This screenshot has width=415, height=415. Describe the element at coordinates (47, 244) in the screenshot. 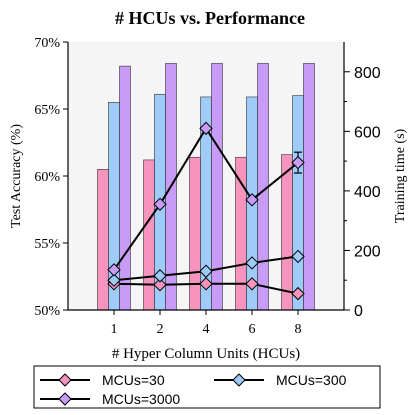

I see `y-tick-label-left: 55%` at that location.